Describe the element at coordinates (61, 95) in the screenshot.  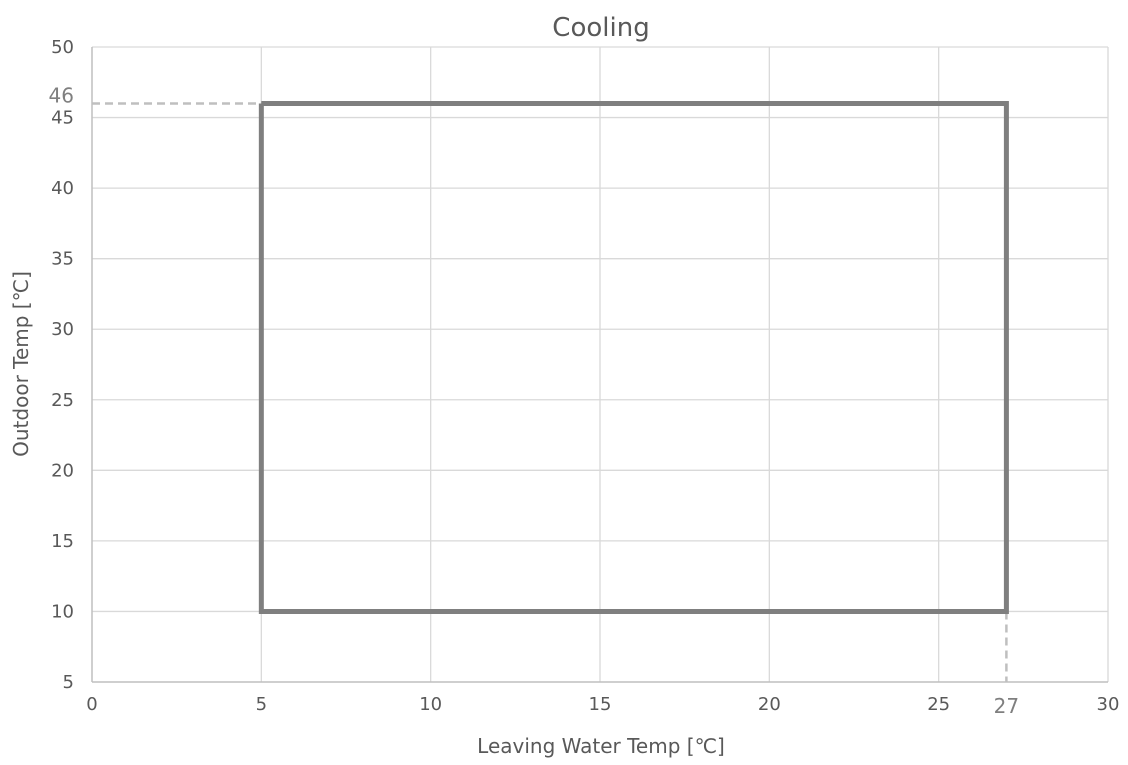
I see `annotation-label-46: 46` at that location.